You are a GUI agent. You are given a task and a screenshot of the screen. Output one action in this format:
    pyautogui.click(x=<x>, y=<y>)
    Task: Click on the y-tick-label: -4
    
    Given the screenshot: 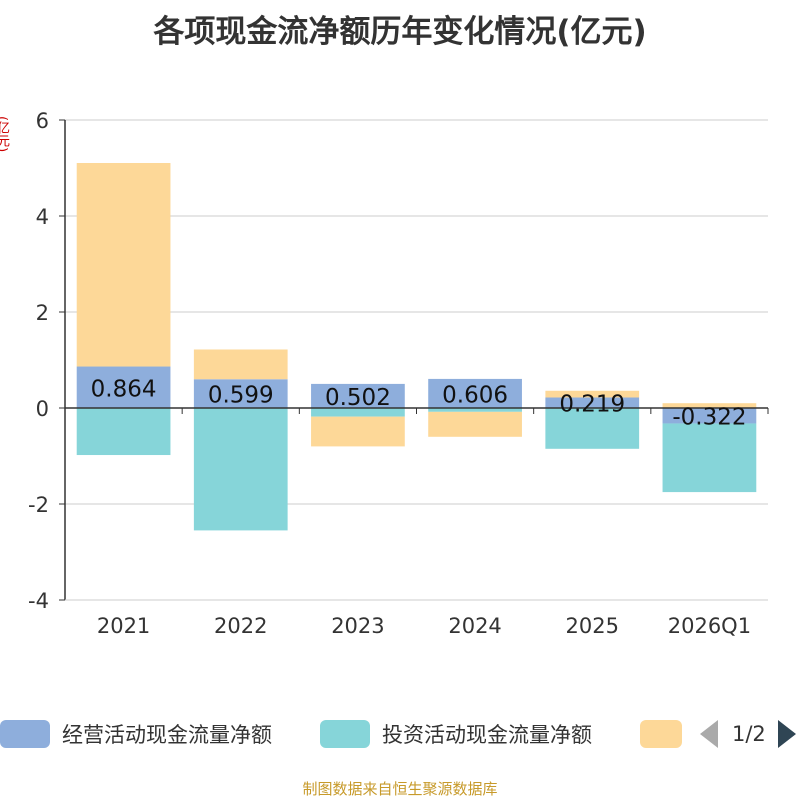 What is the action you would take?
    pyautogui.click(x=38, y=601)
    